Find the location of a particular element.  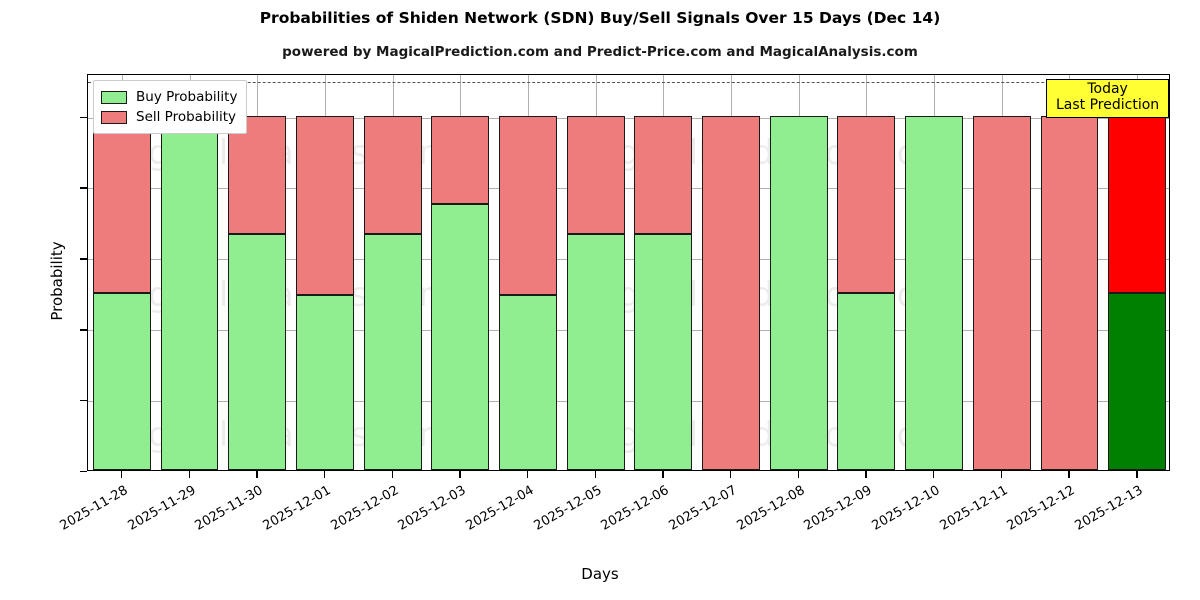

legend-label: Sell Probability is located at coordinates (186, 117).